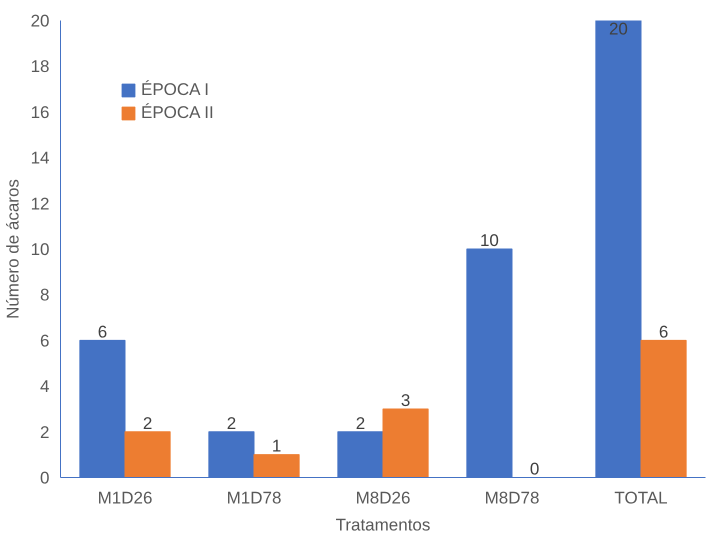 This screenshot has height=537, width=715. What do you see at coordinates (405, 400) in the screenshot?
I see `data-label: 3` at bounding box center [405, 400].